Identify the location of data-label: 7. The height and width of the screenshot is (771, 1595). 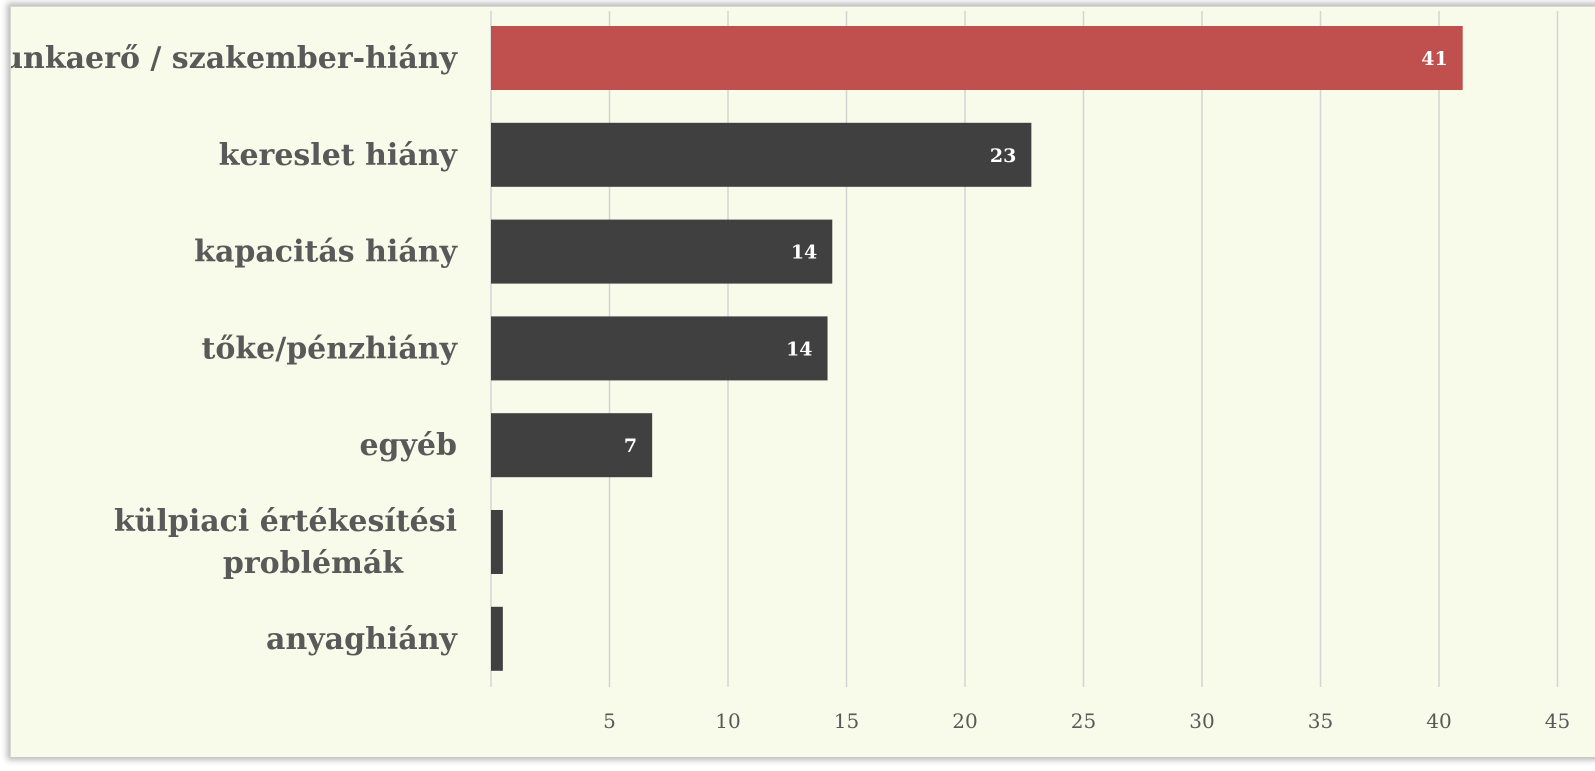
(630, 446).